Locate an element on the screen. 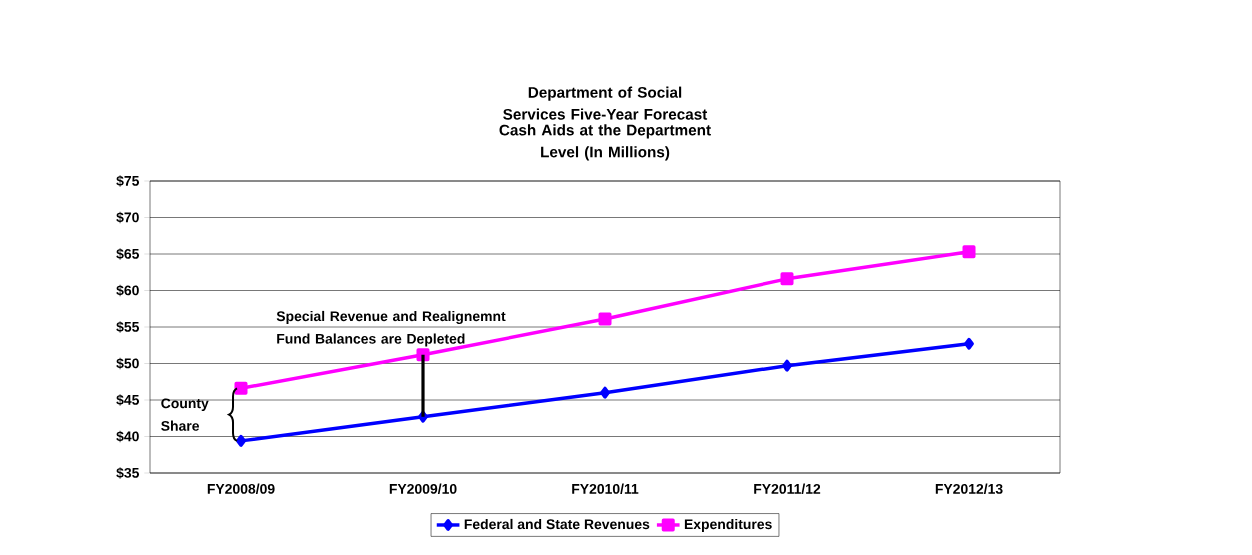 The height and width of the screenshot is (555, 1252). y-tick-label: $70 is located at coordinates (127, 217).